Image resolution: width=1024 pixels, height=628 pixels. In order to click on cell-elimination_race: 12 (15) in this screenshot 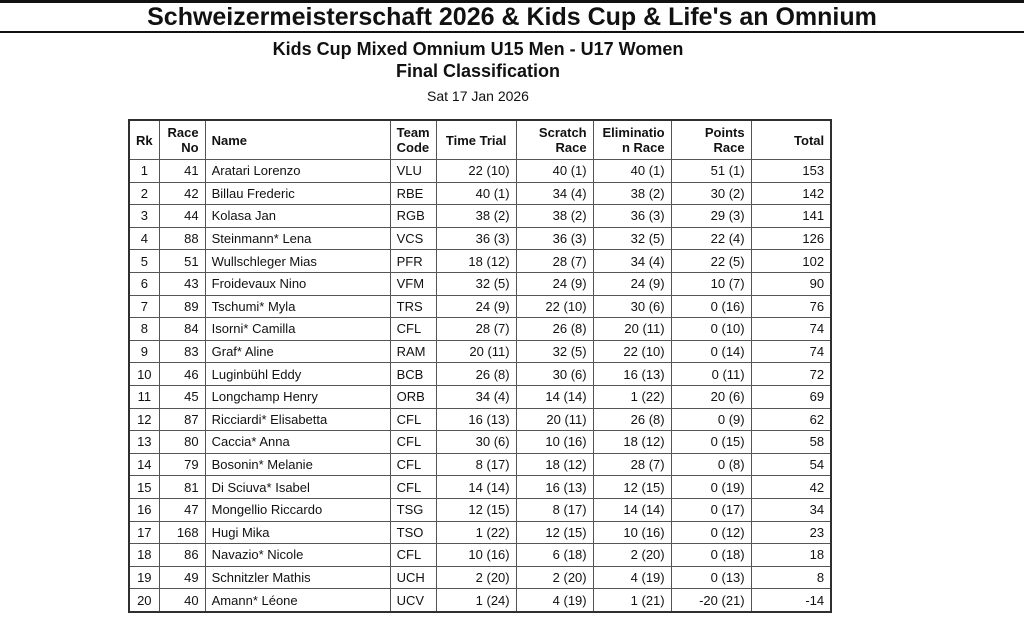, I will do `click(632, 487)`.